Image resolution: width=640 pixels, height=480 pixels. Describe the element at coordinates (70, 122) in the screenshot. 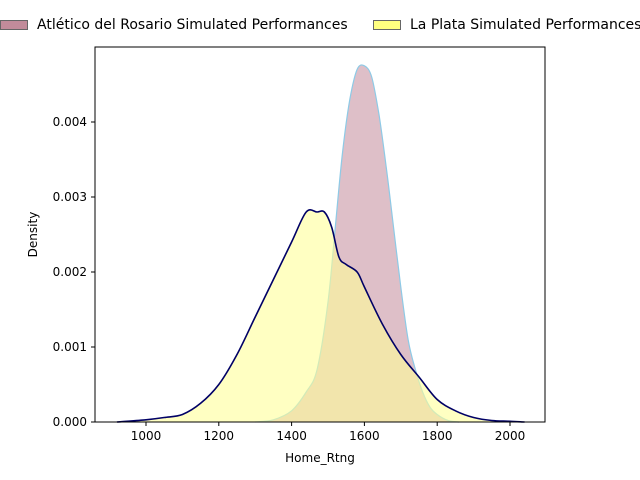

I see `y-tick-label: 0.004` at that location.